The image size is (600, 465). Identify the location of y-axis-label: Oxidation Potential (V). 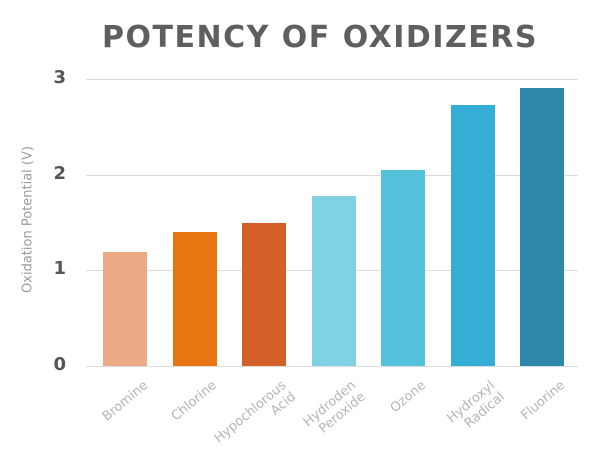
(28, 219).